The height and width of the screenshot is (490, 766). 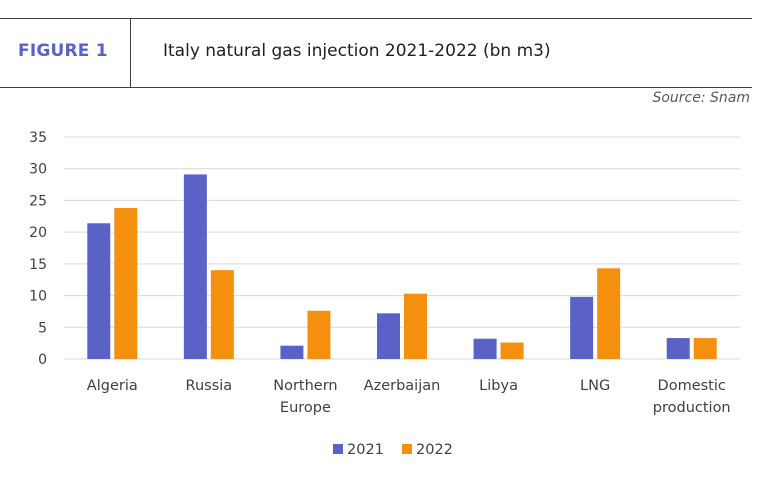 I want to click on legend-label: 2022, so click(x=434, y=450).